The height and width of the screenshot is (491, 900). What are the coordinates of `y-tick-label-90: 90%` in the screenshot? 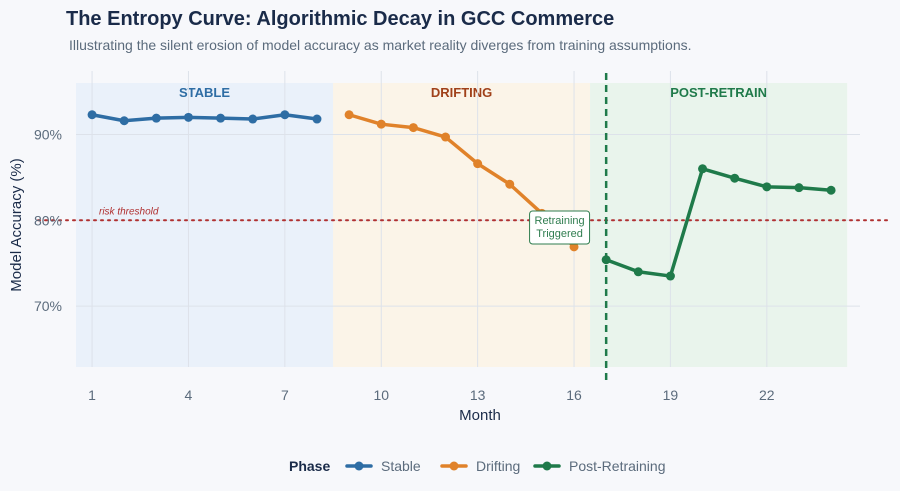 It's located at (48, 134).